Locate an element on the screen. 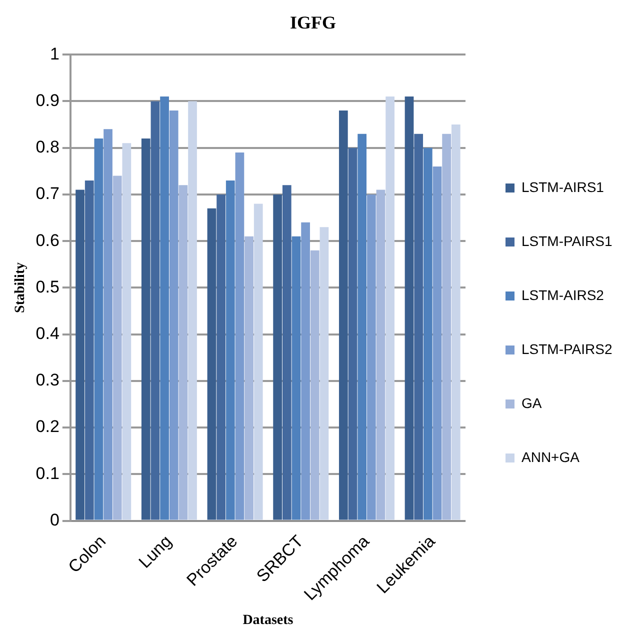  legend-label: LSTM-AIRS1 is located at coordinates (563, 186).